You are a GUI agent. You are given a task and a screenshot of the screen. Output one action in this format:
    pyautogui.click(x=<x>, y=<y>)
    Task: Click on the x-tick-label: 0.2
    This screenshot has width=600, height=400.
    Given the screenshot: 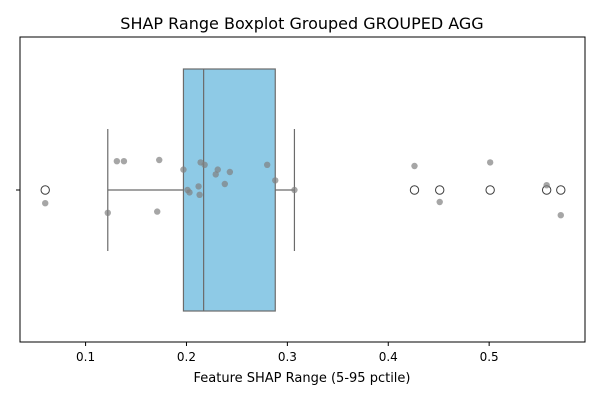 What is the action you would take?
    pyautogui.click(x=186, y=357)
    